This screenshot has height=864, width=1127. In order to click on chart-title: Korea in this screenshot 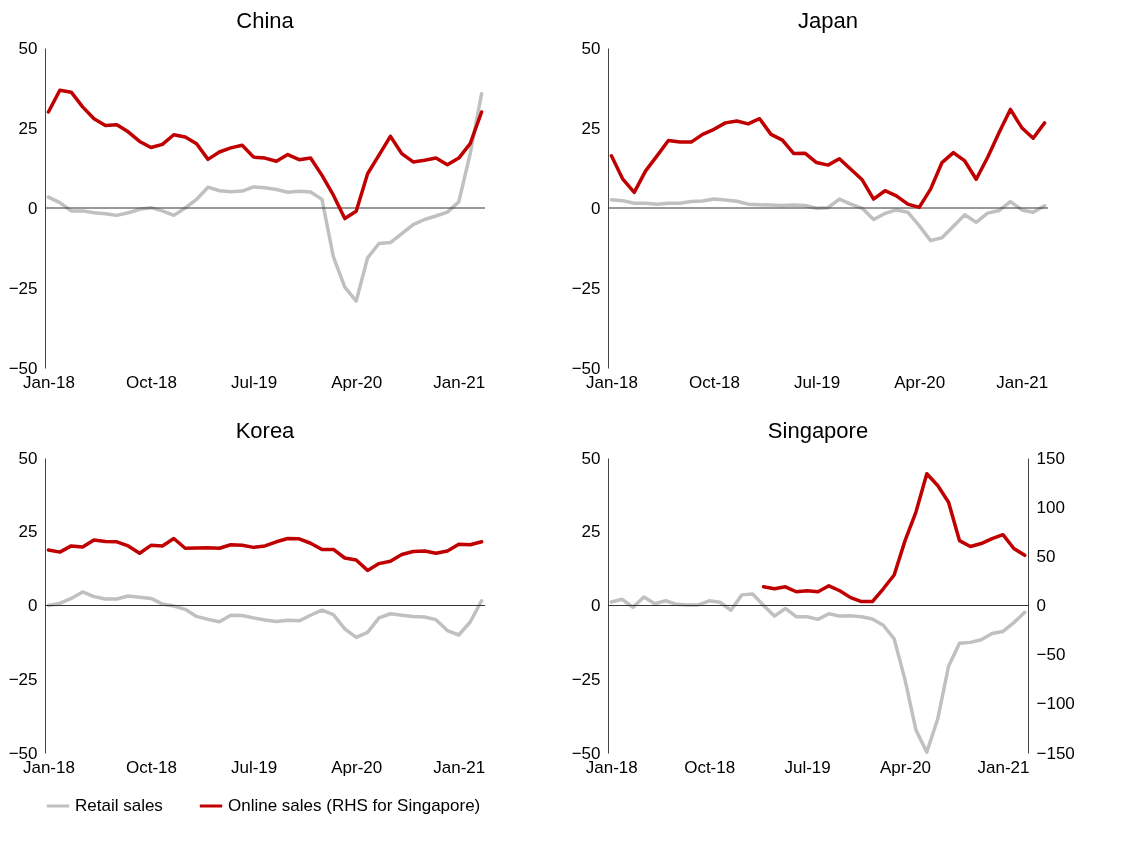, I will do `click(265, 430)`.